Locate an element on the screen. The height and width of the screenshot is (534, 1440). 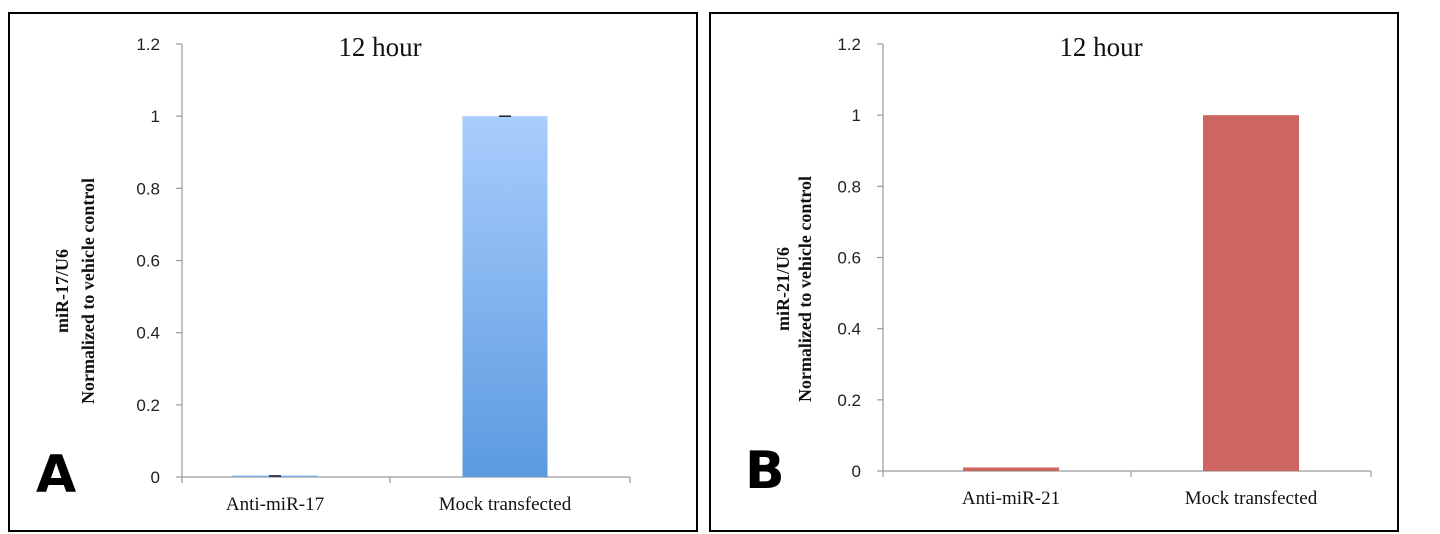
panel-letter-a: A is located at coordinates (56, 475).